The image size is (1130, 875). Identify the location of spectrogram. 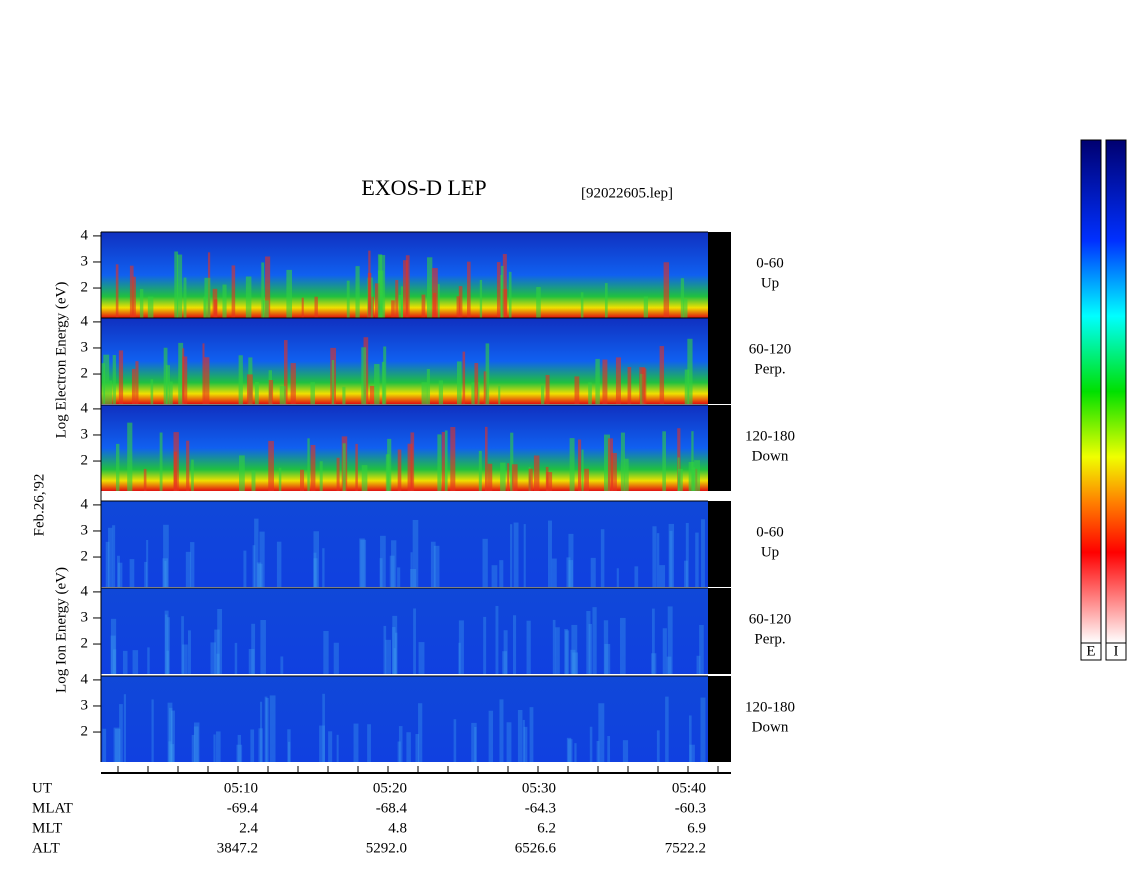
(404, 719).